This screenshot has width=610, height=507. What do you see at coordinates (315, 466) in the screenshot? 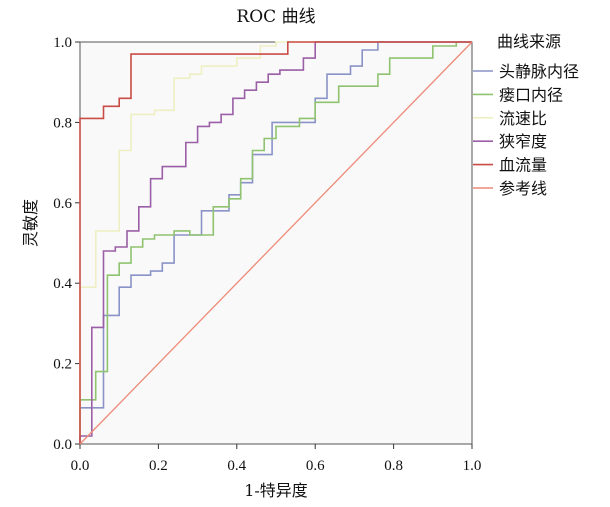
I see `x-tick-label: 0.6` at bounding box center [315, 466].